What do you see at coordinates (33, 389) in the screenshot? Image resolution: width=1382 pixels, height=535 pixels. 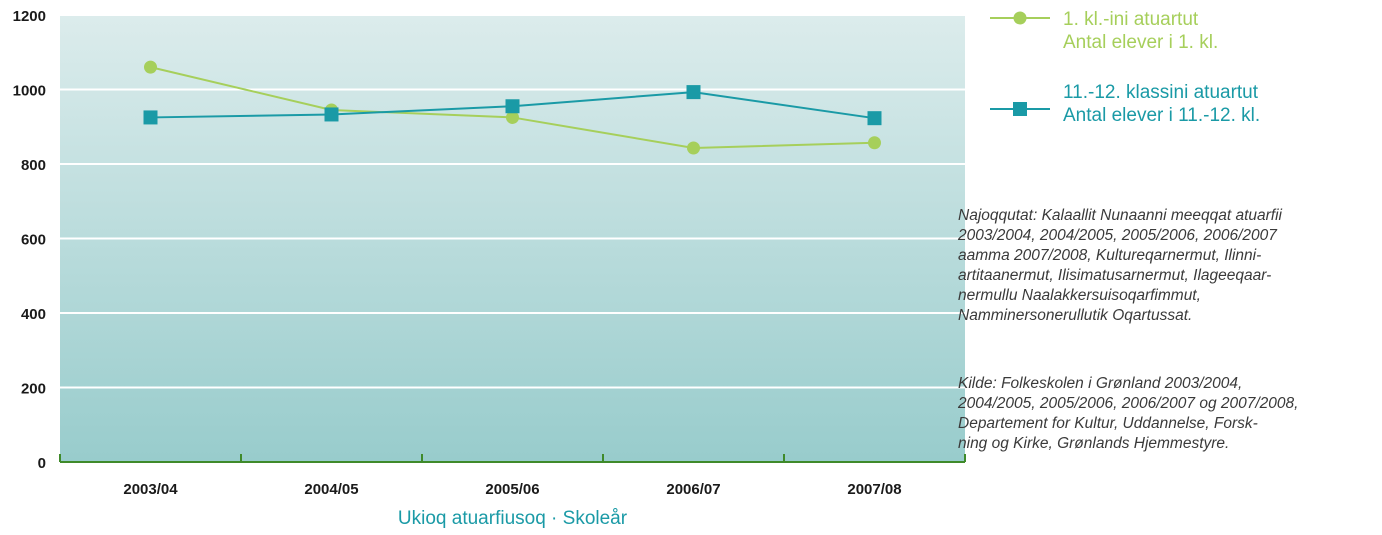 I see `y-tick-label: 200` at bounding box center [33, 389].